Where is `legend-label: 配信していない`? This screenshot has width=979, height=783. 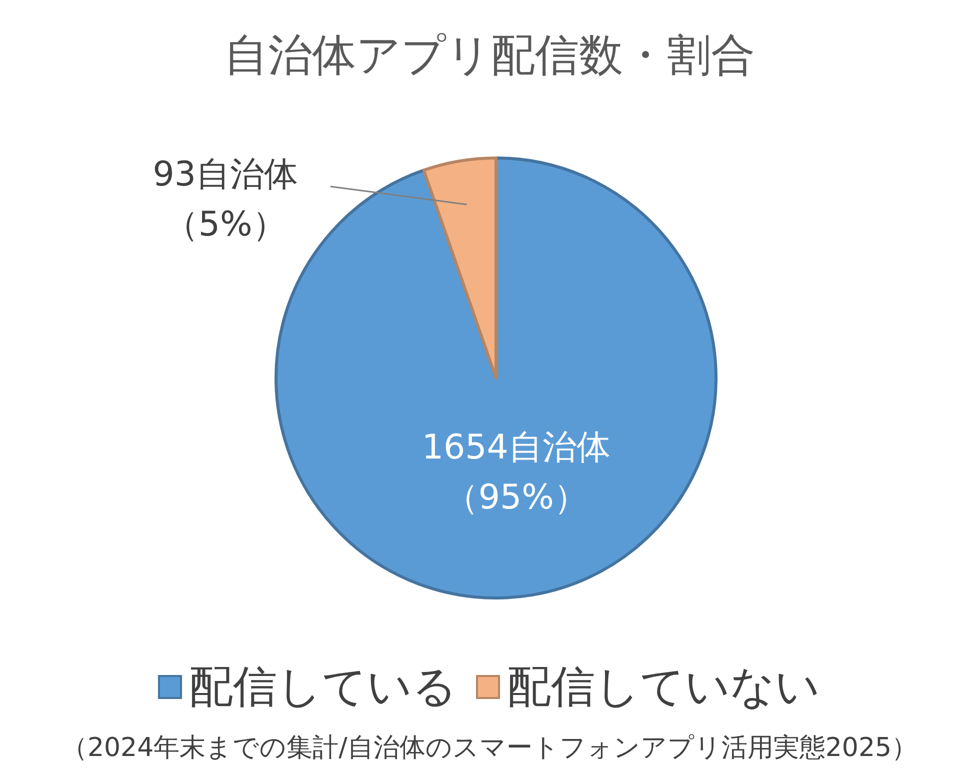
legend-label: 配信していない is located at coordinates (663, 687).